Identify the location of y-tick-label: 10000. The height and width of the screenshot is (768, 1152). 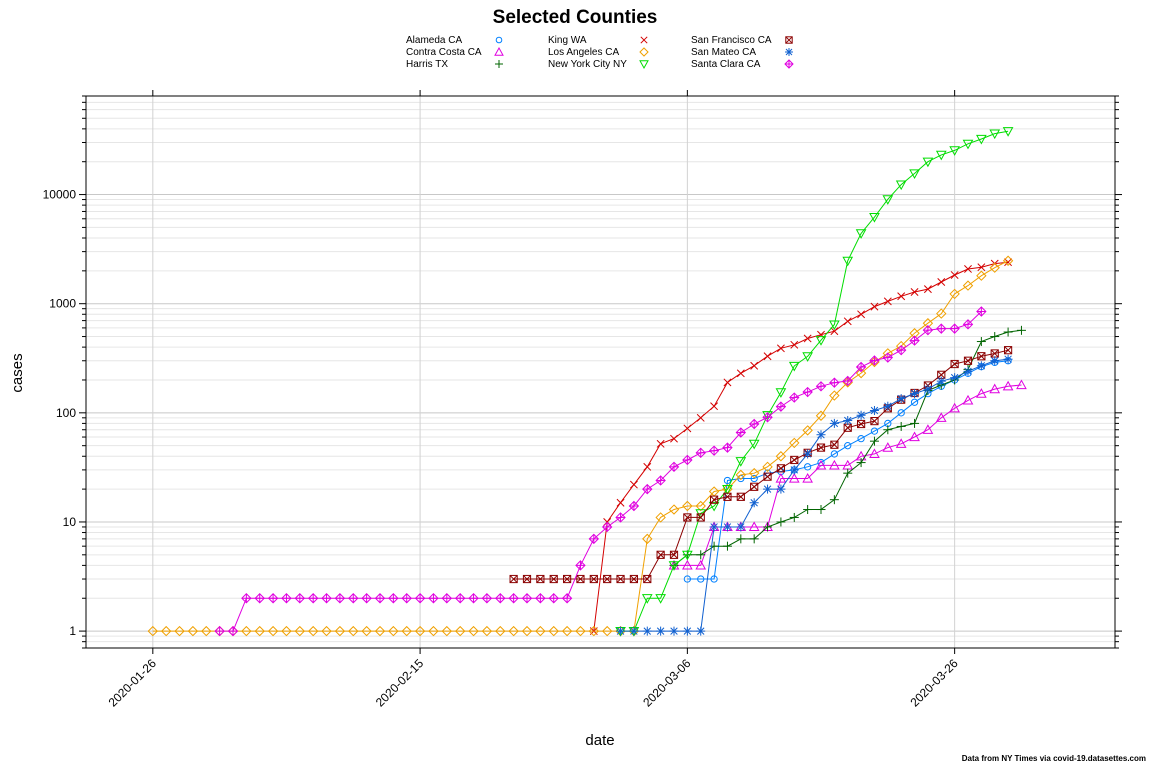
(60, 195).